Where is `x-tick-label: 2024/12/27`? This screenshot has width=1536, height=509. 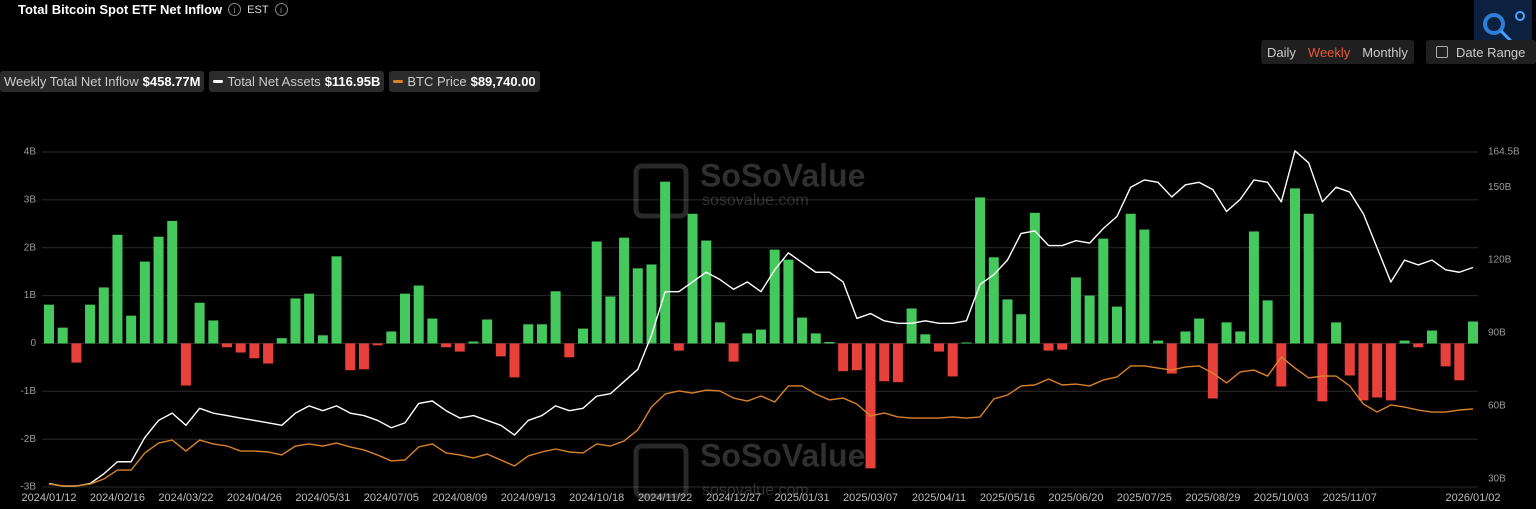 x-tick-label: 2024/12/27 is located at coordinates (733, 498).